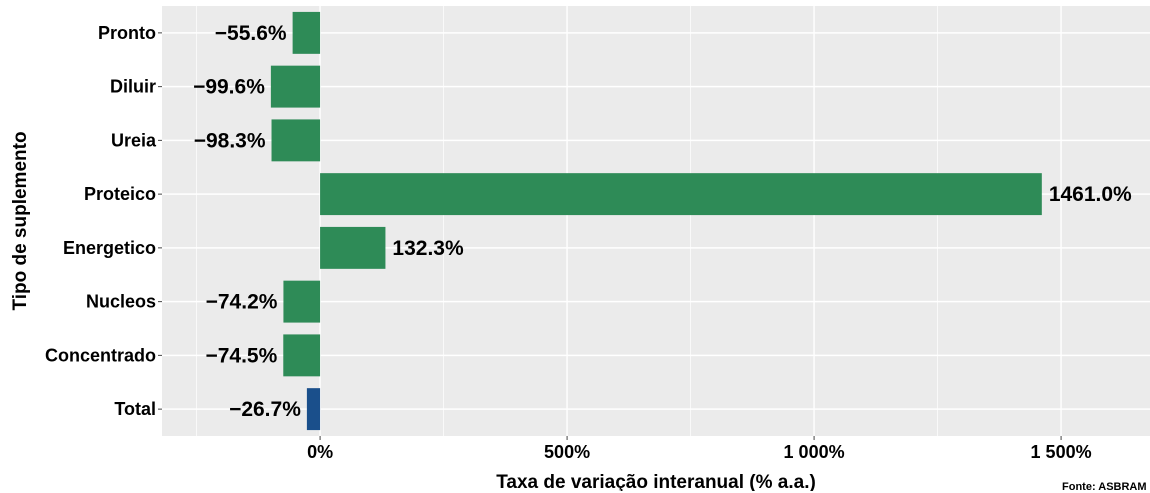  I want to click on bar-total, so click(313, 409).